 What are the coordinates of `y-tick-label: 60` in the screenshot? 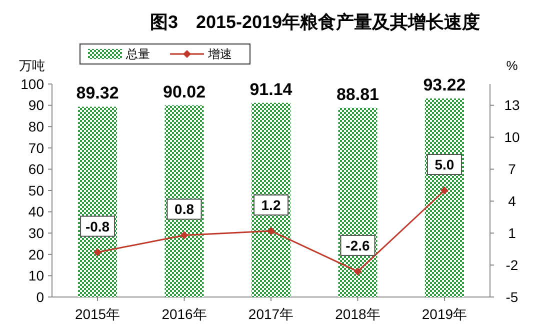 It's located at (36, 169).